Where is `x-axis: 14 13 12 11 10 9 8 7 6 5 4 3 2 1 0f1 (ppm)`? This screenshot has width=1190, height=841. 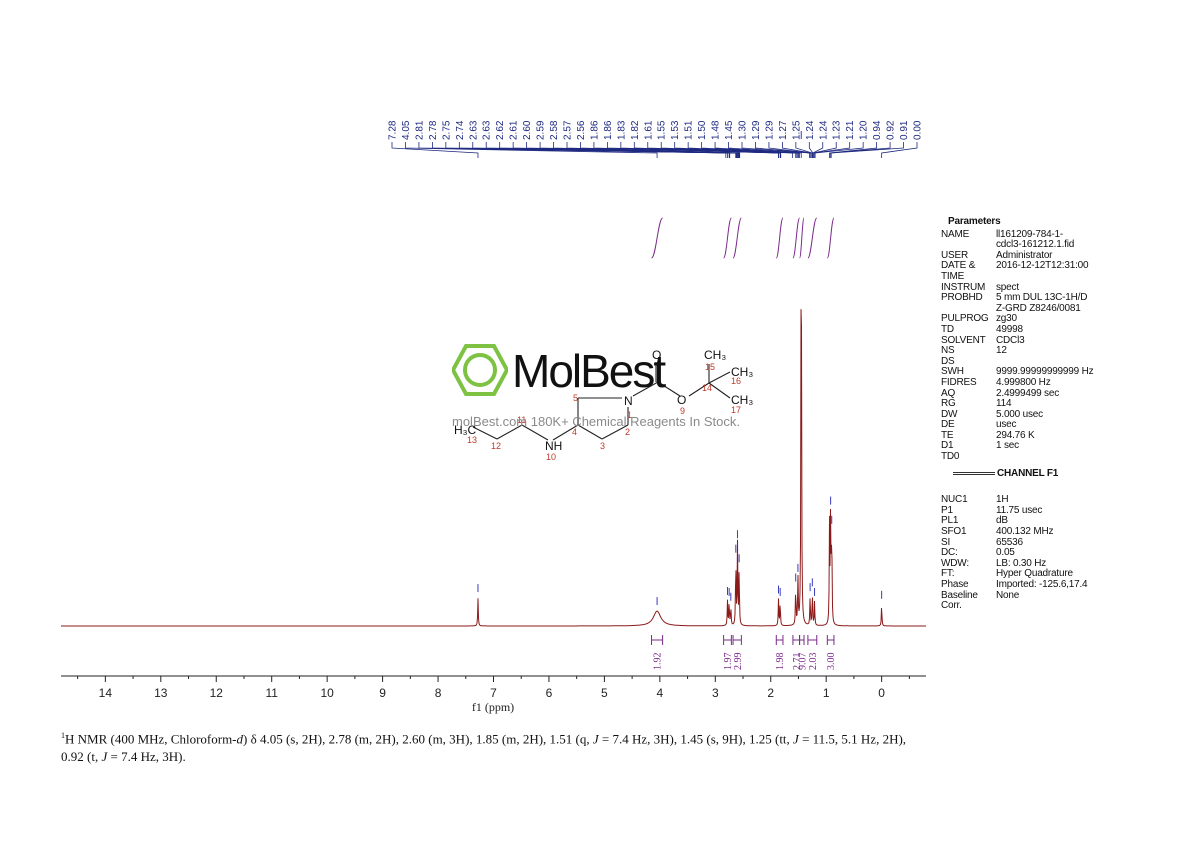
x-axis: 14 13 12 11 10 9 8 7 6 5 4 3 2 1 0f1 (ppm) is located at coordinates (493, 694).